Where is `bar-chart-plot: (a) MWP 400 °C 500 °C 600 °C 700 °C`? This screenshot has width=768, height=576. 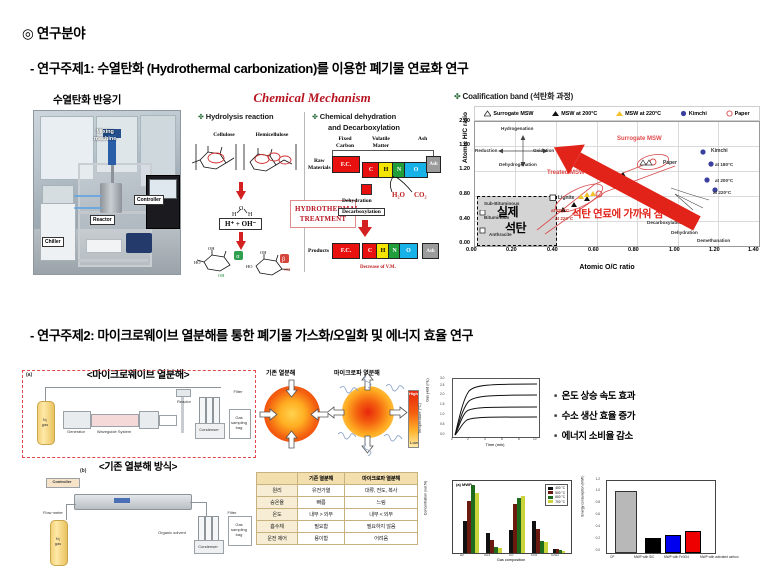
bar-chart-plot: (a) MWP 400 °C 500 °C 600 °C 700 °C is located at coordinates (512, 517).